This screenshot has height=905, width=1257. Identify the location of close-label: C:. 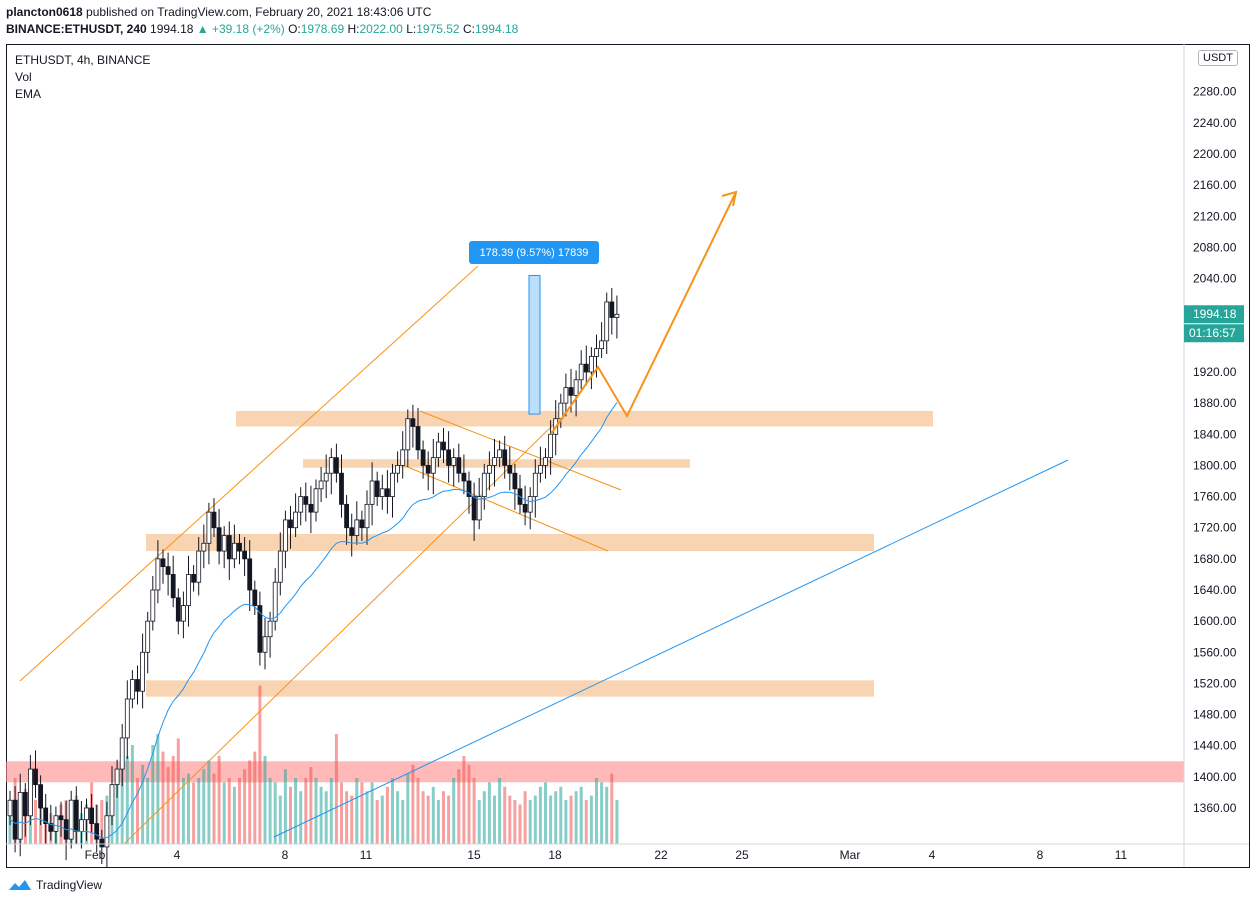
(468, 29).